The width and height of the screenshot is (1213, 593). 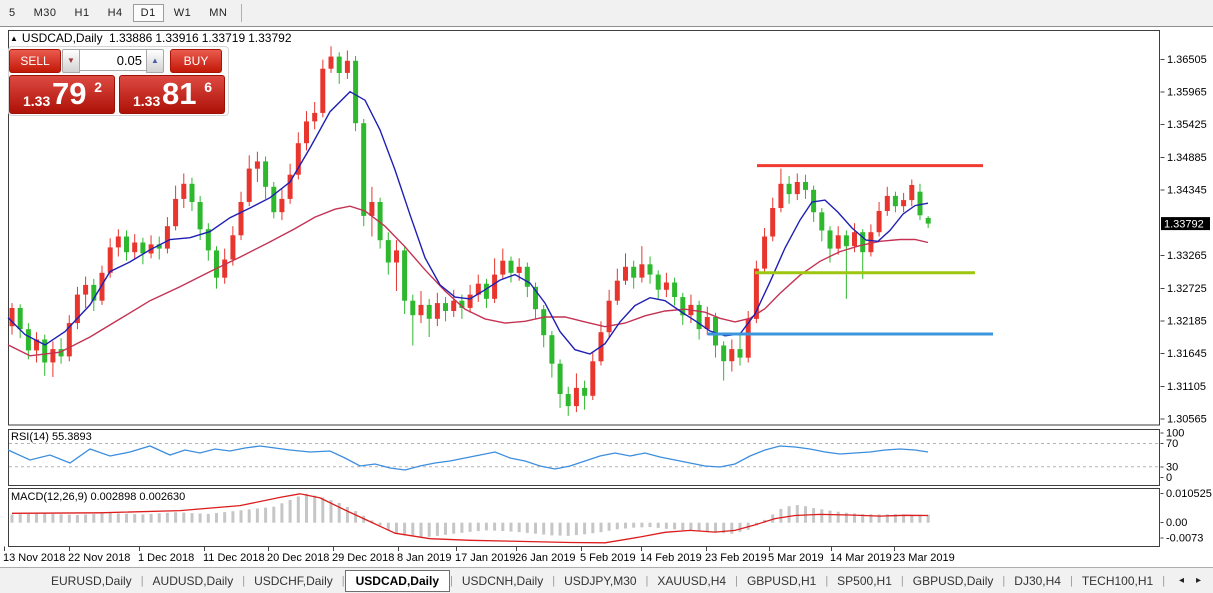 I want to click on buy-price-button: 1.33 81 6, so click(x=172, y=94).